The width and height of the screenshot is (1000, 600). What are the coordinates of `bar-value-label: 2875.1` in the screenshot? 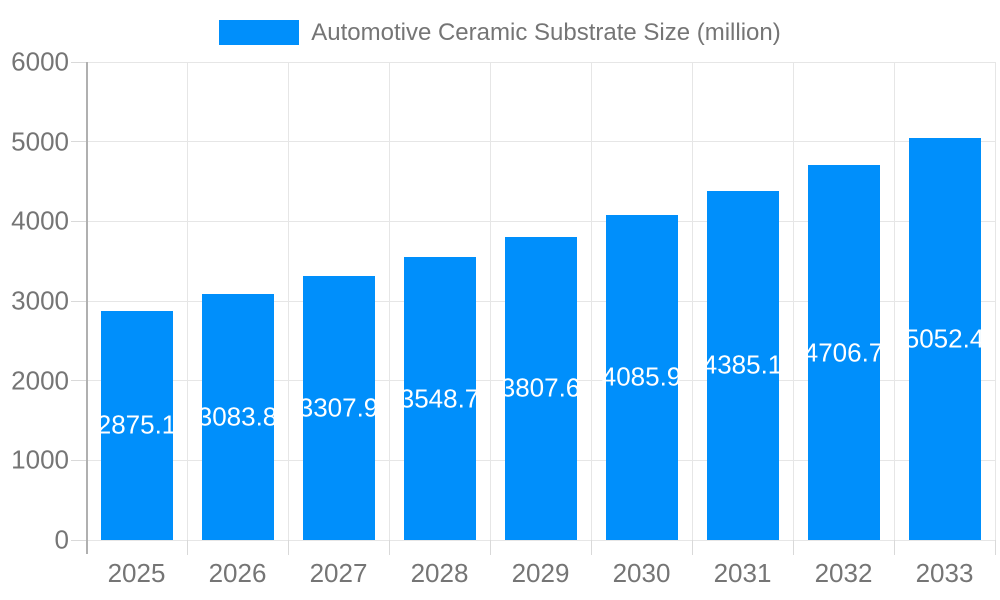 It's located at (136, 424).